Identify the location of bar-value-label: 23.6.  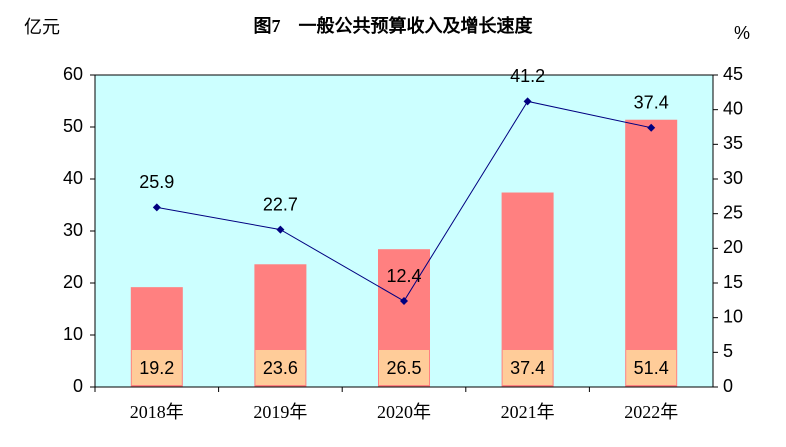
(280, 368).